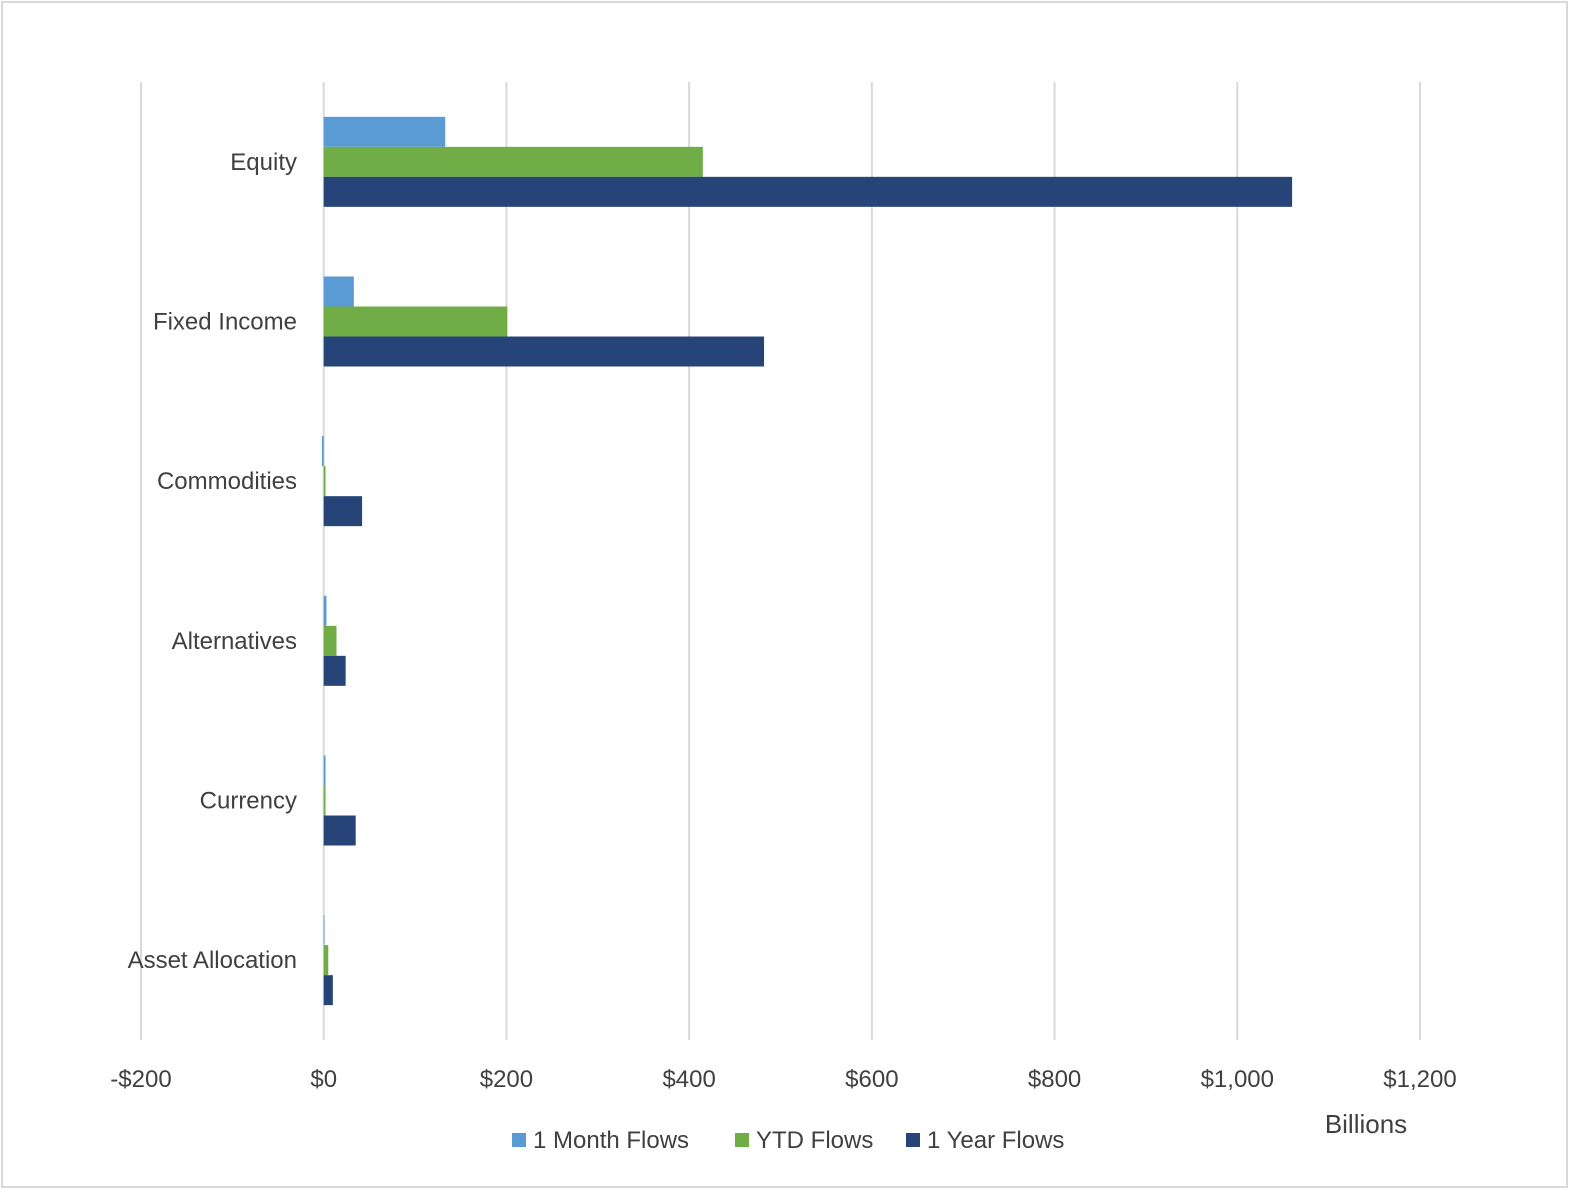 This screenshot has width=1587, height=1200. What do you see at coordinates (544, 351) in the screenshot?
I see `bar-fixed-income-1-year-flows` at bounding box center [544, 351].